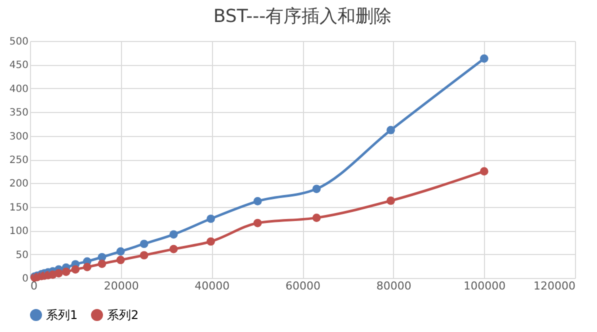  I want to click on y-tick-label: 250, so click(18, 160).